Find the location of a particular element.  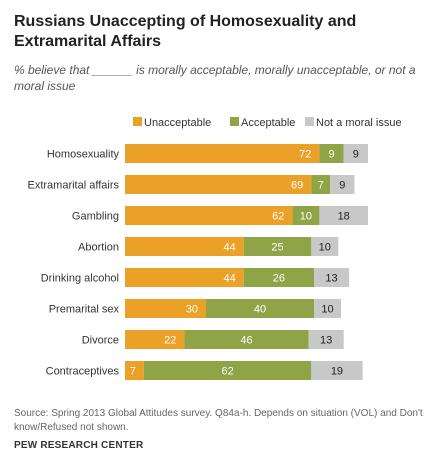

value-label-unacceptable-premarital-sex: 30 is located at coordinates (192, 310).